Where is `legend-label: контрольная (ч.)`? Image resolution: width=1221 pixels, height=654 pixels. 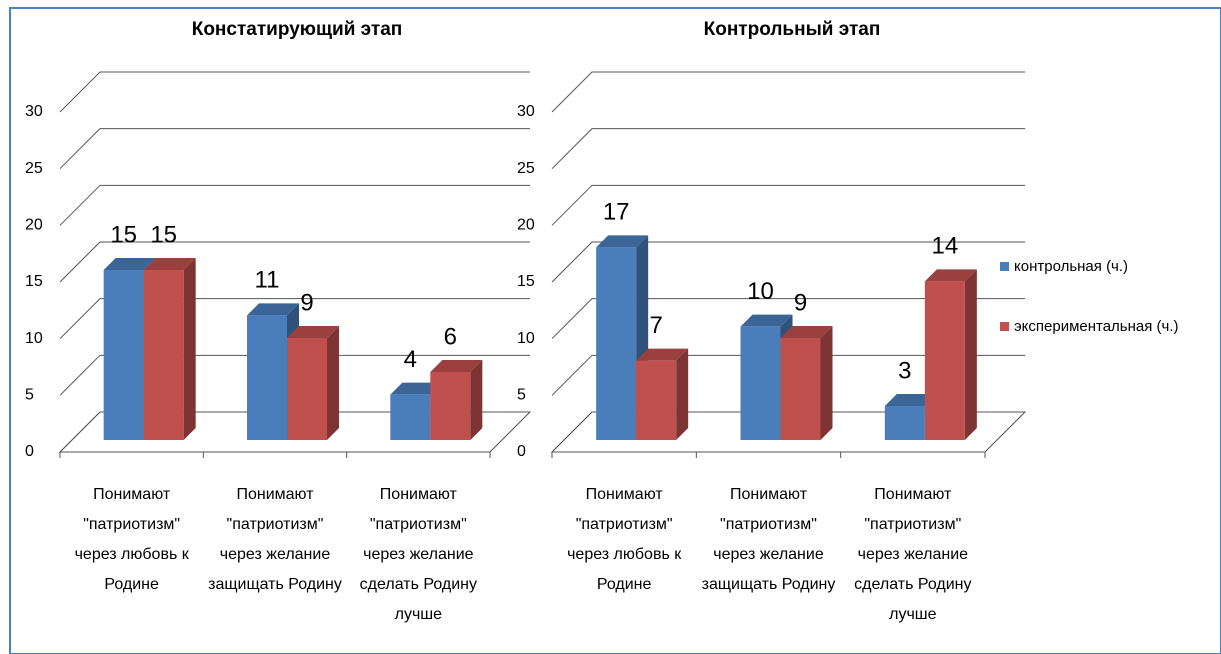 legend-label: контрольная (ч.) is located at coordinates (1071, 266).